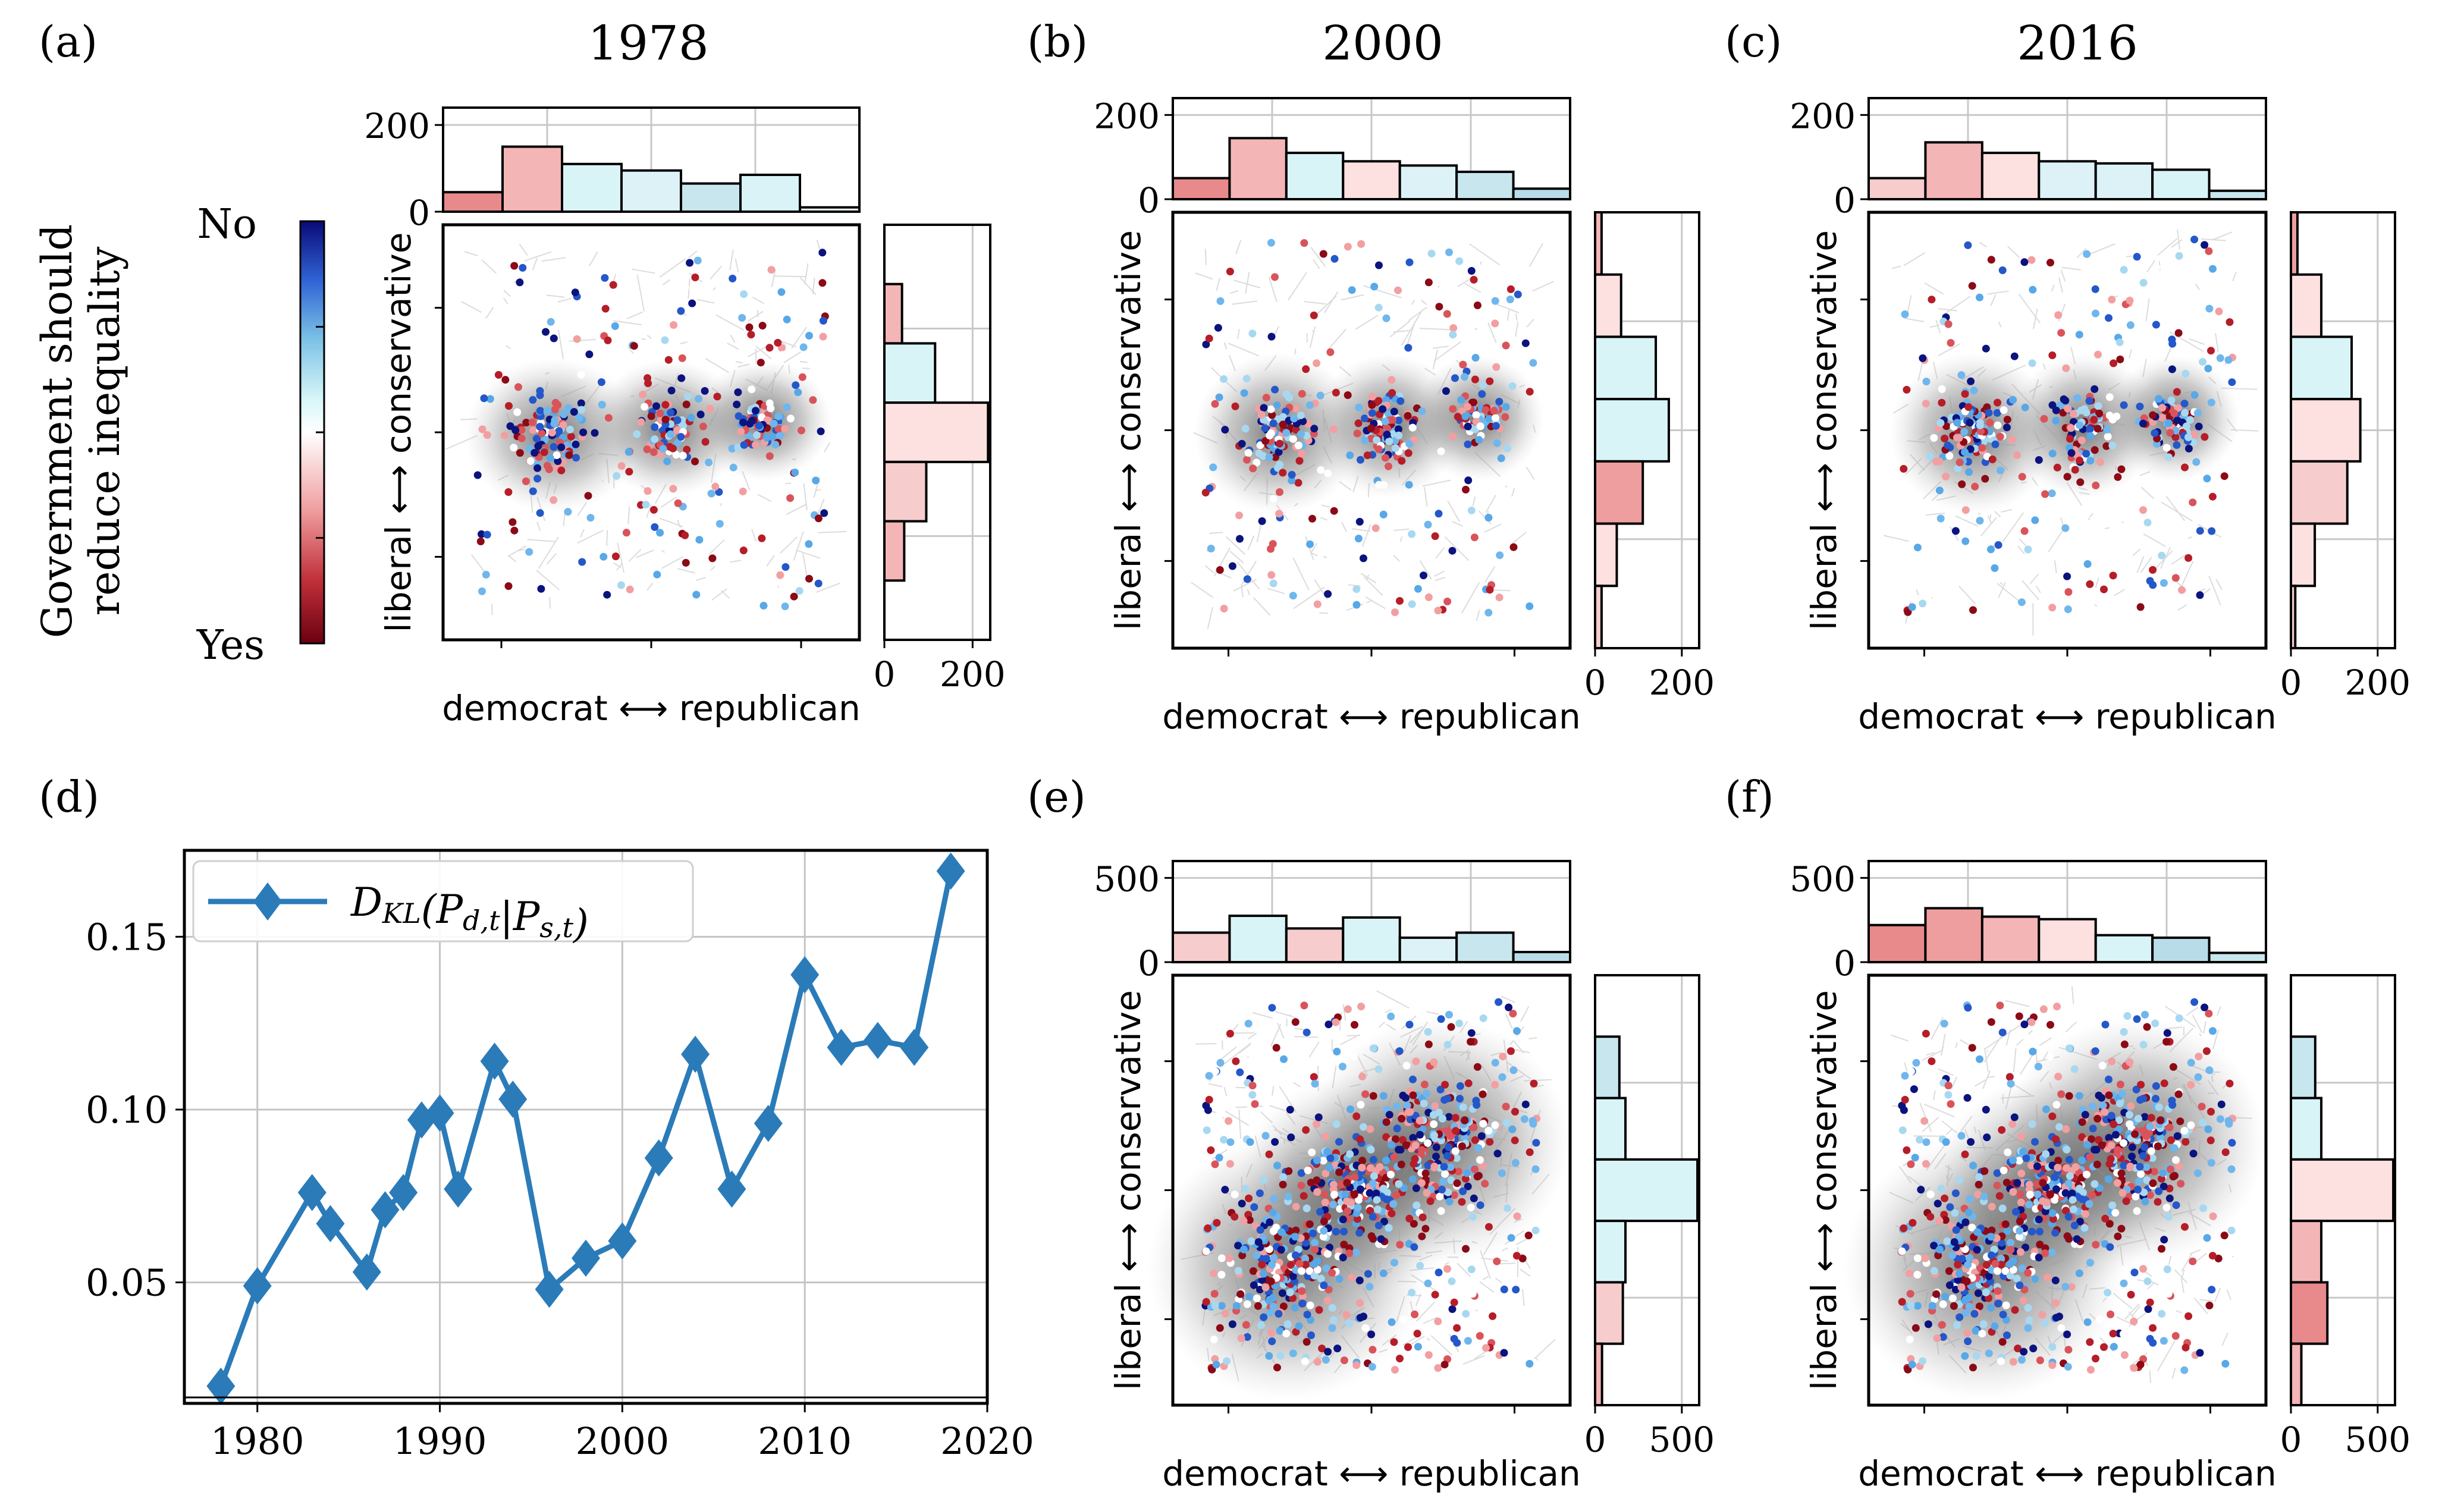 This screenshot has height=1511, width=2464. I want to click on top-histogram-a: 0 200, so click(612, 169).